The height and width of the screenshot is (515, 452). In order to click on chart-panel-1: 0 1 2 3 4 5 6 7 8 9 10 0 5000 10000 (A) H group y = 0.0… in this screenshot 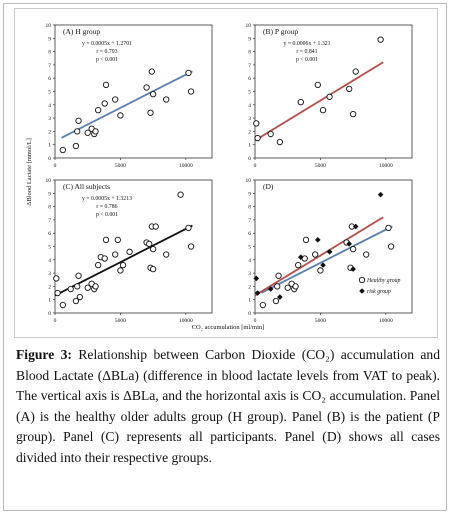, I will do `click(129, 96)`.